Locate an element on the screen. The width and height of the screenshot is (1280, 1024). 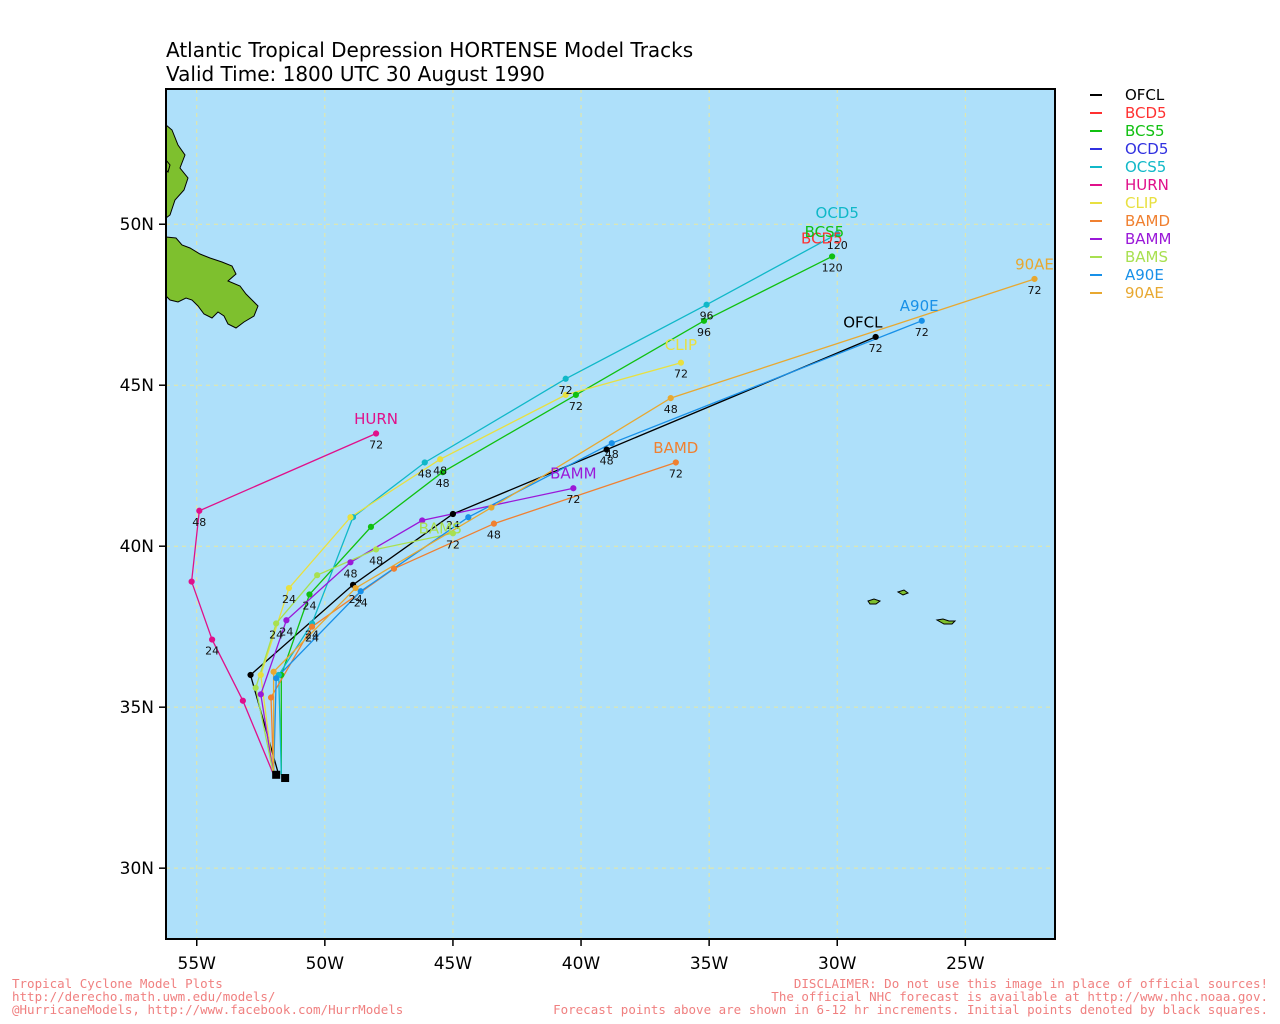
legend-label-ofcl: OFCL is located at coordinates (1145, 95).